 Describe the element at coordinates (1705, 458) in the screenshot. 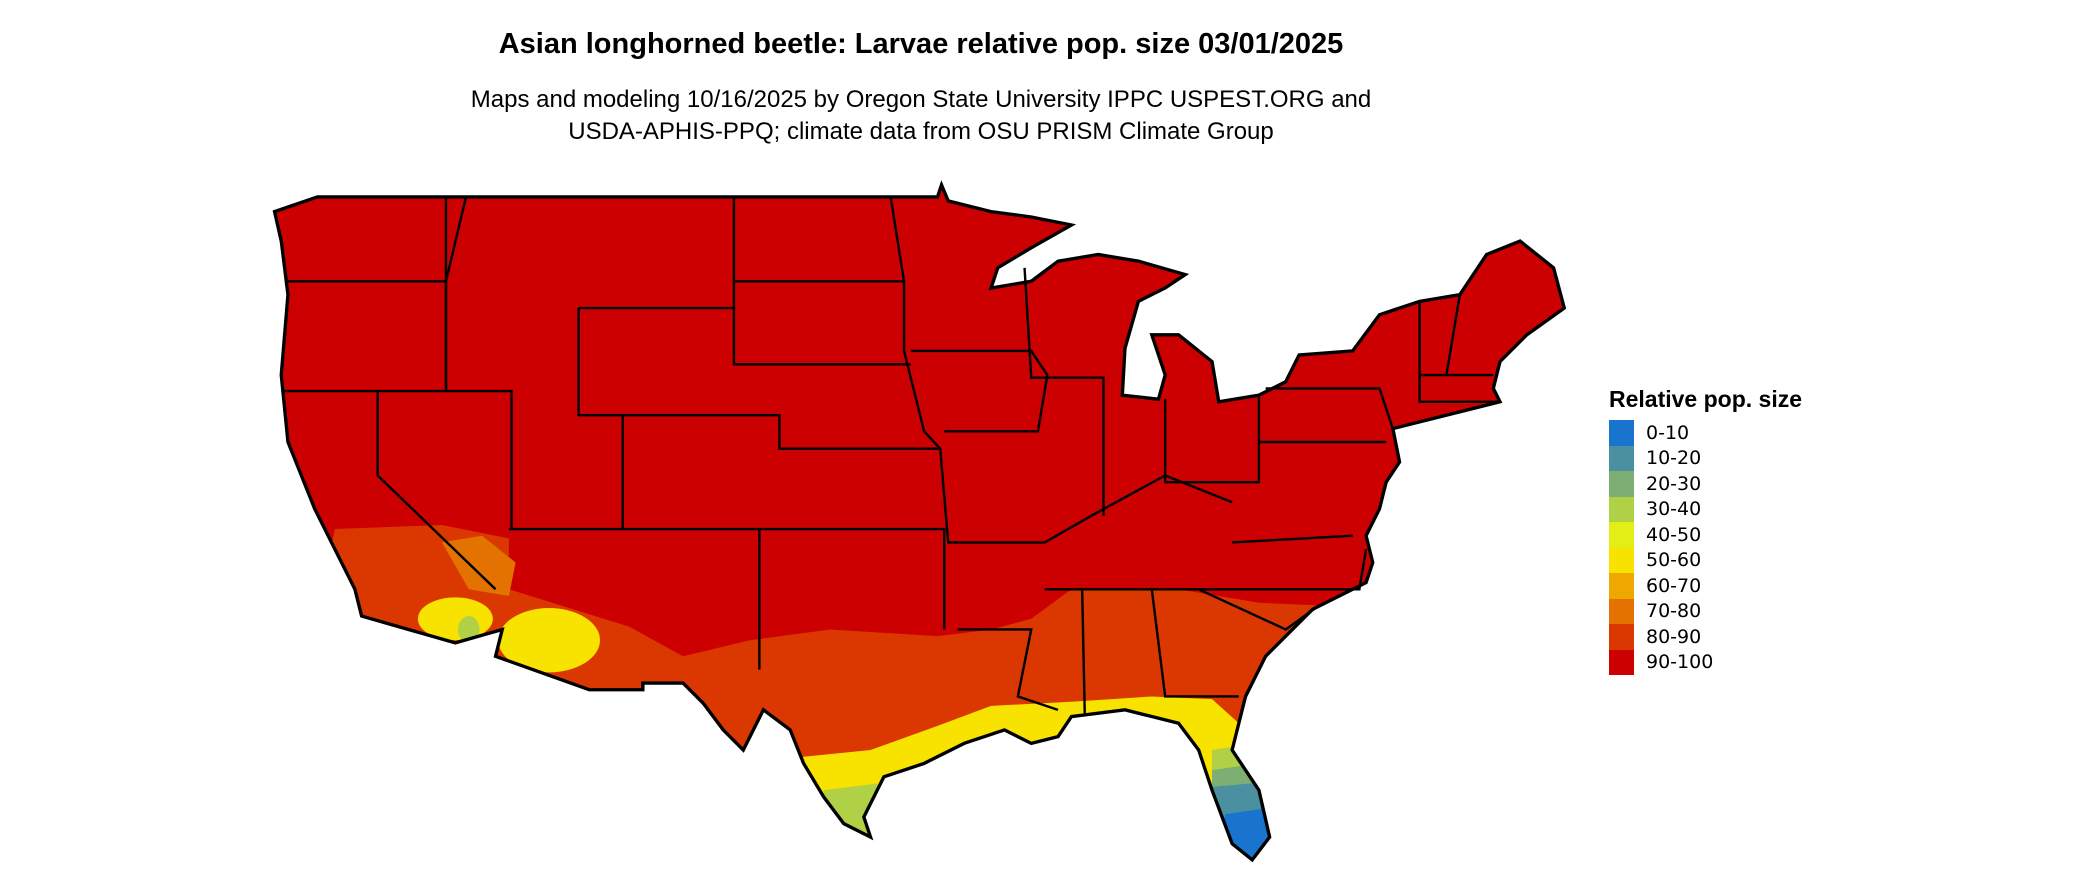

I see `legend-item: 10-20` at that location.